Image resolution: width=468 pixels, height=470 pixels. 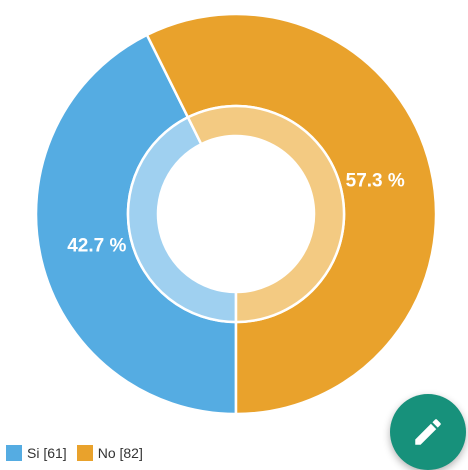 I want to click on legend-item-no: No [82], so click(x=109, y=453).